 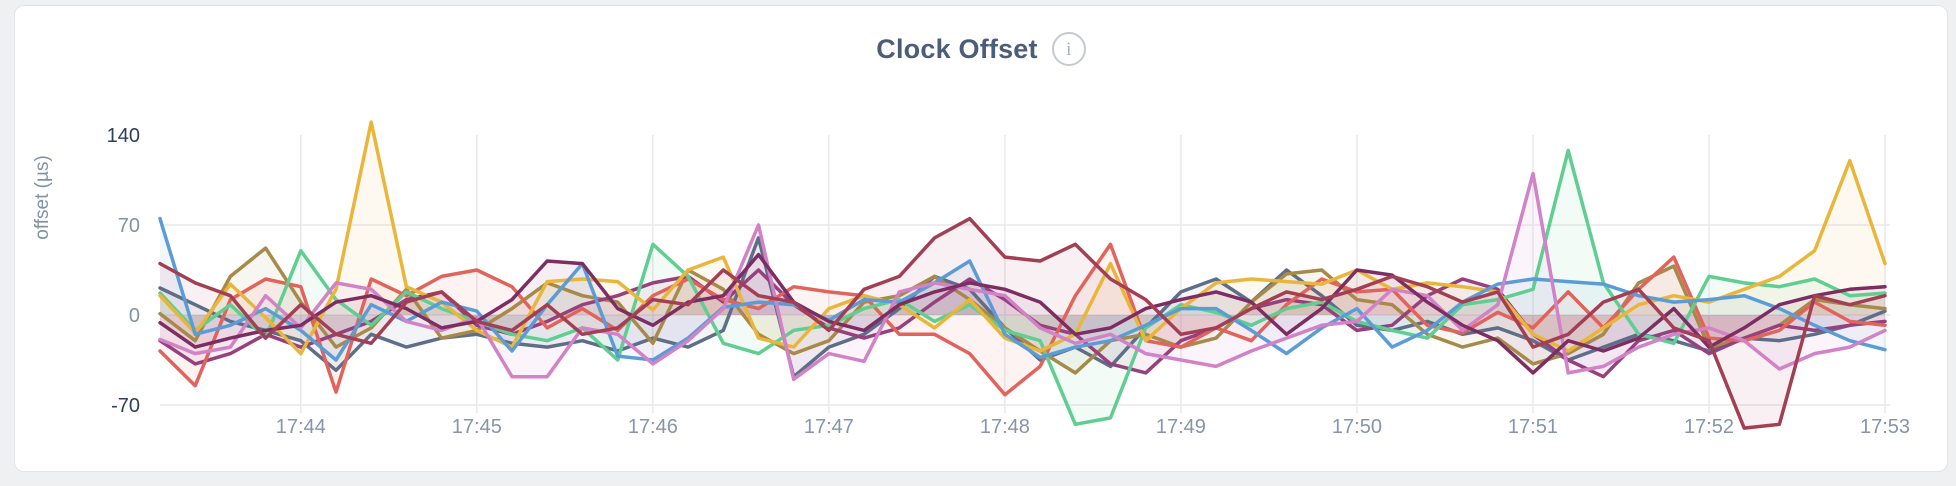 I want to click on x-tick-label-17:53: 17:53, so click(x=1885, y=427).